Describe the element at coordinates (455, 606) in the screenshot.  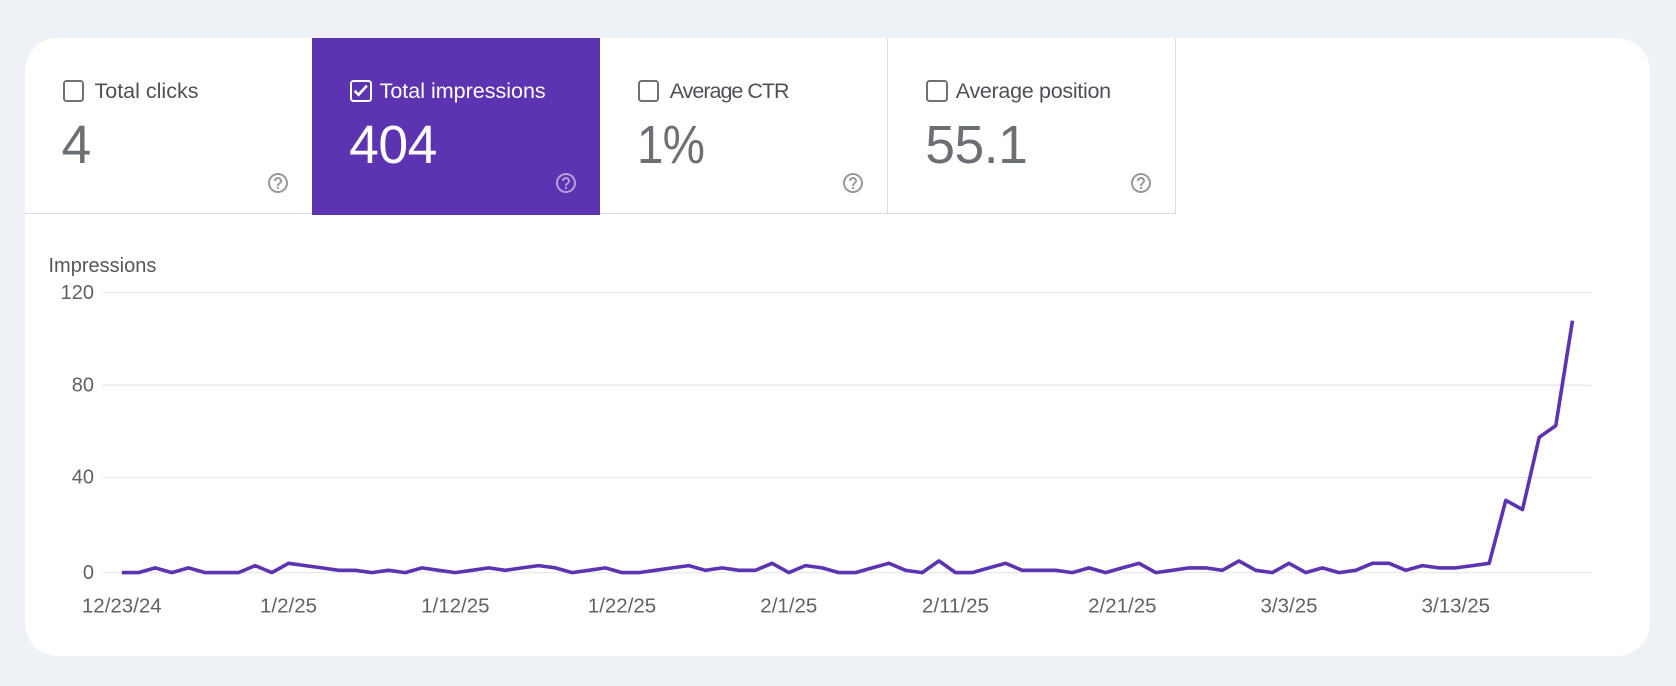
I see `svg-text: 1/12/25` at that location.